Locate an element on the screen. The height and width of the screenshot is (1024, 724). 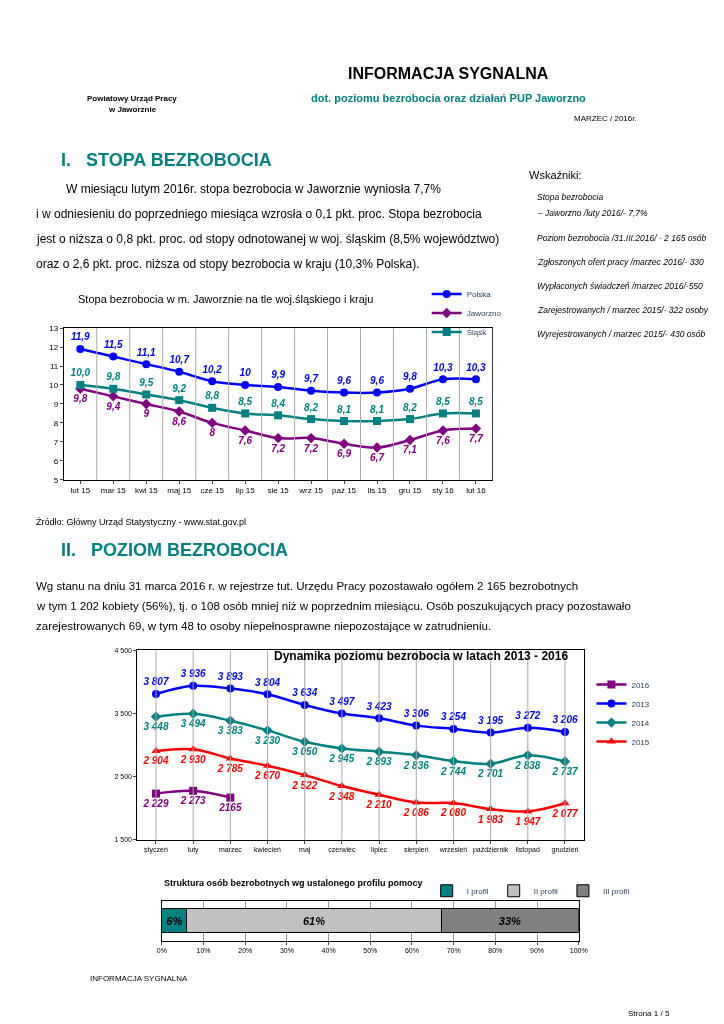
text: oraz o 2,6 pkt. proc. niższa od stopy bezrobocia w kraju (10,3% Polska). is located at coordinates (228, 264).